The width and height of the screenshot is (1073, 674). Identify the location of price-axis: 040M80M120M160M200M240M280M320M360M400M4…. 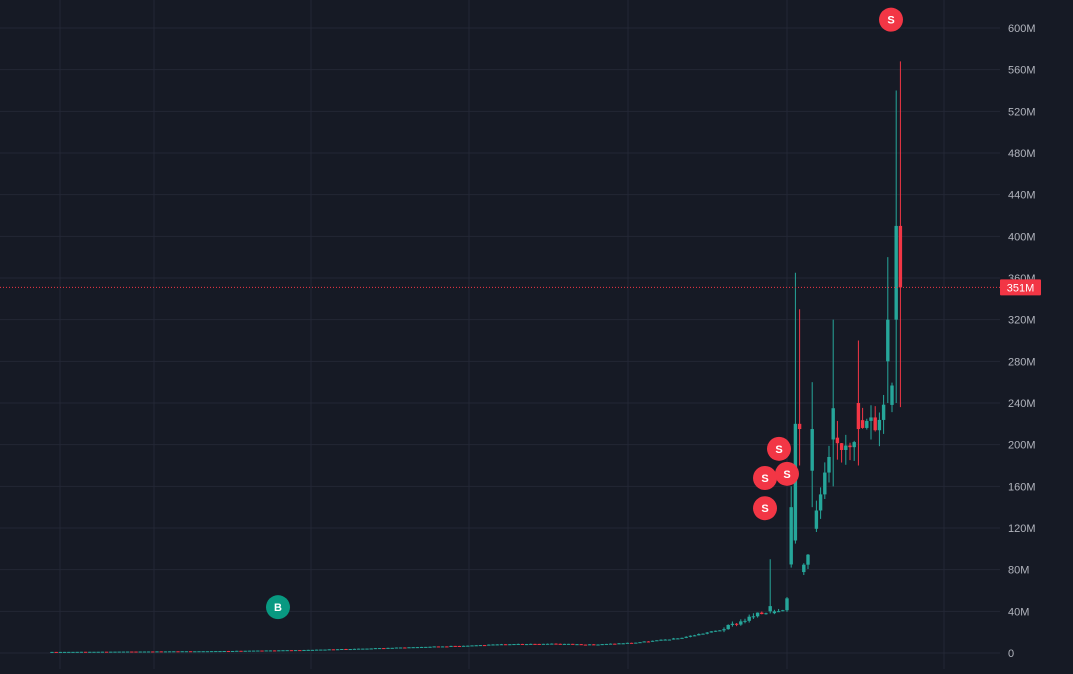
(1020, 341).